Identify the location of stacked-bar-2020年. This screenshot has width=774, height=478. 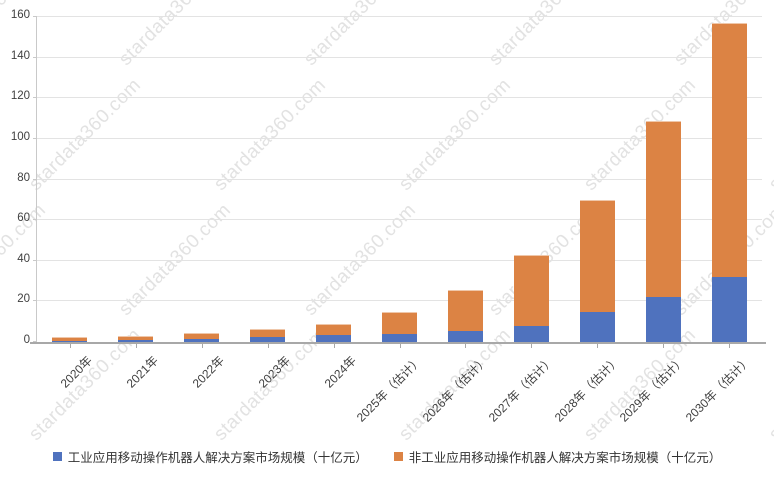
(70, 339).